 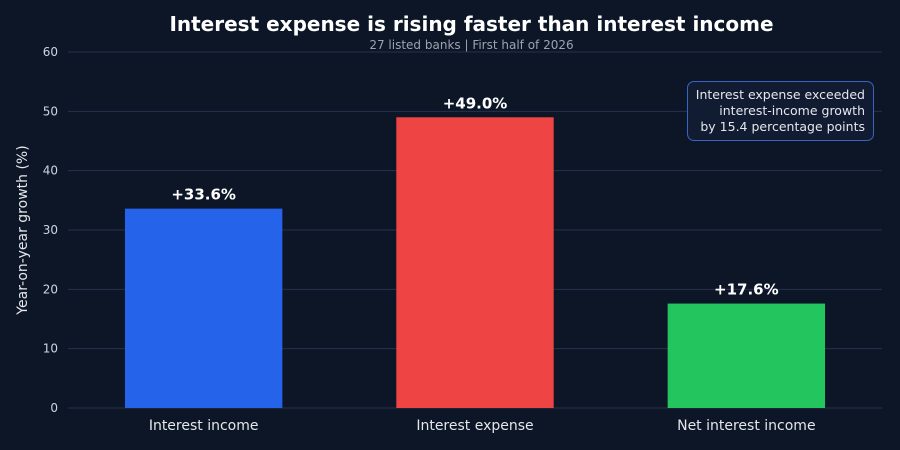 I want to click on y-tick-label: 60, so click(x=50, y=52).